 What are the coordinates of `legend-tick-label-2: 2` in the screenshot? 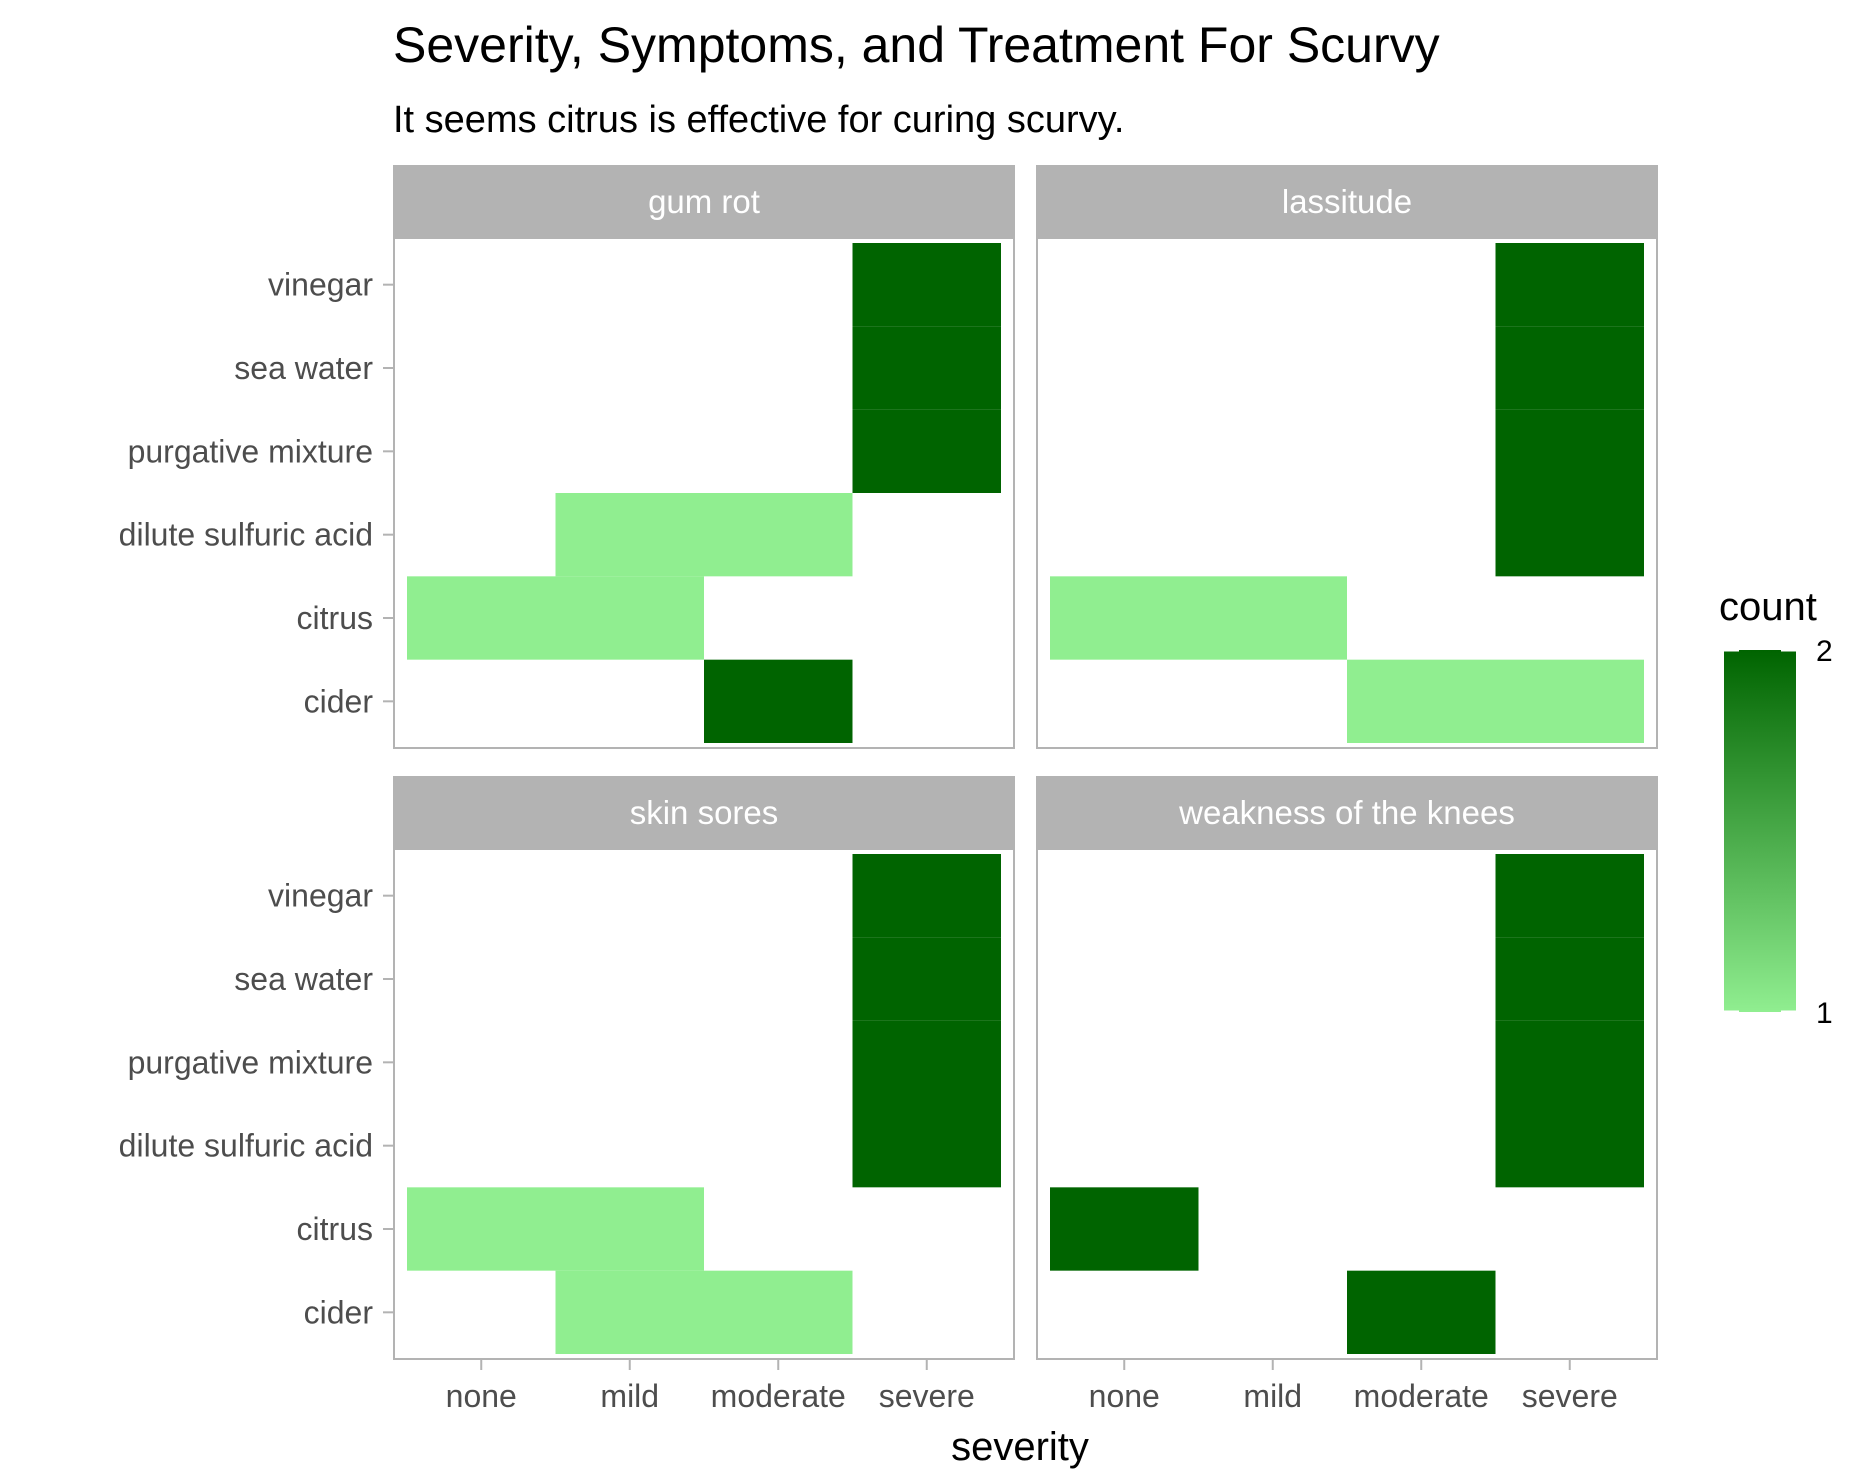 It's located at (1824, 651).